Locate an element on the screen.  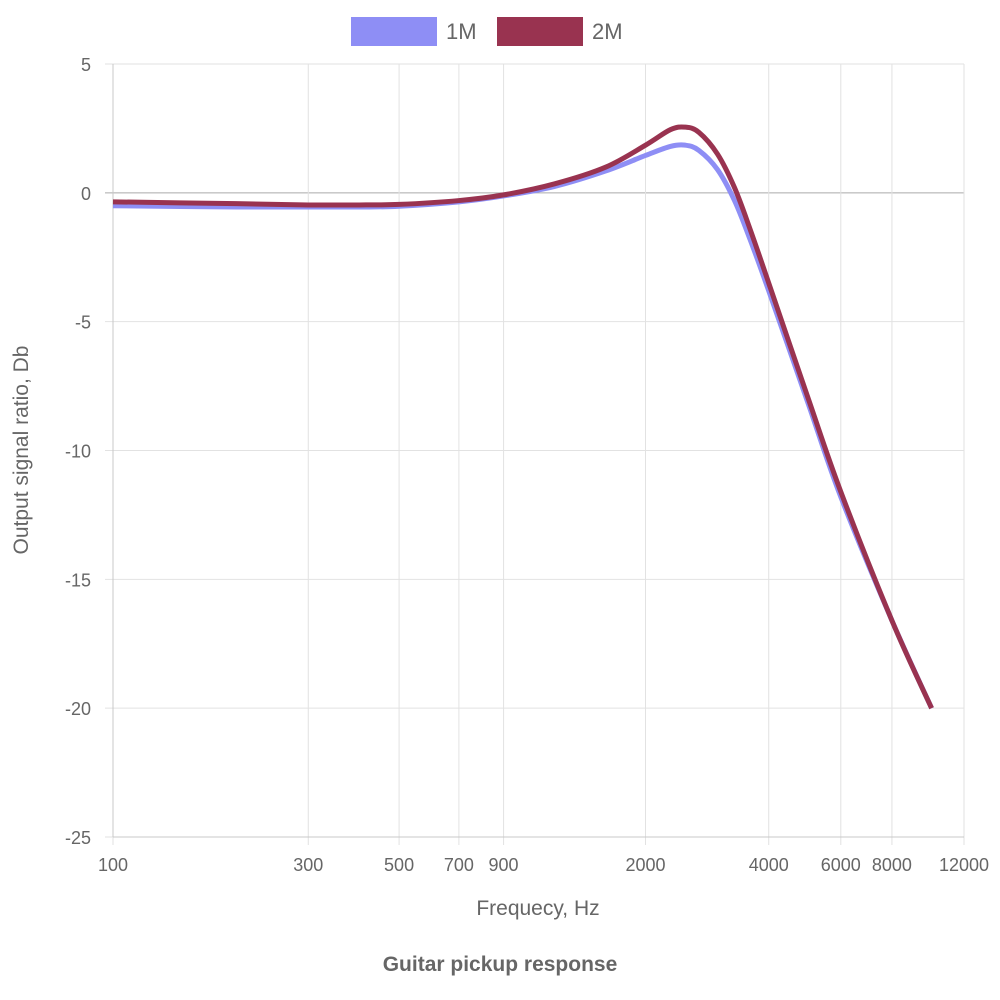
chart-title: Guitar pickup response is located at coordinates (500, 964).